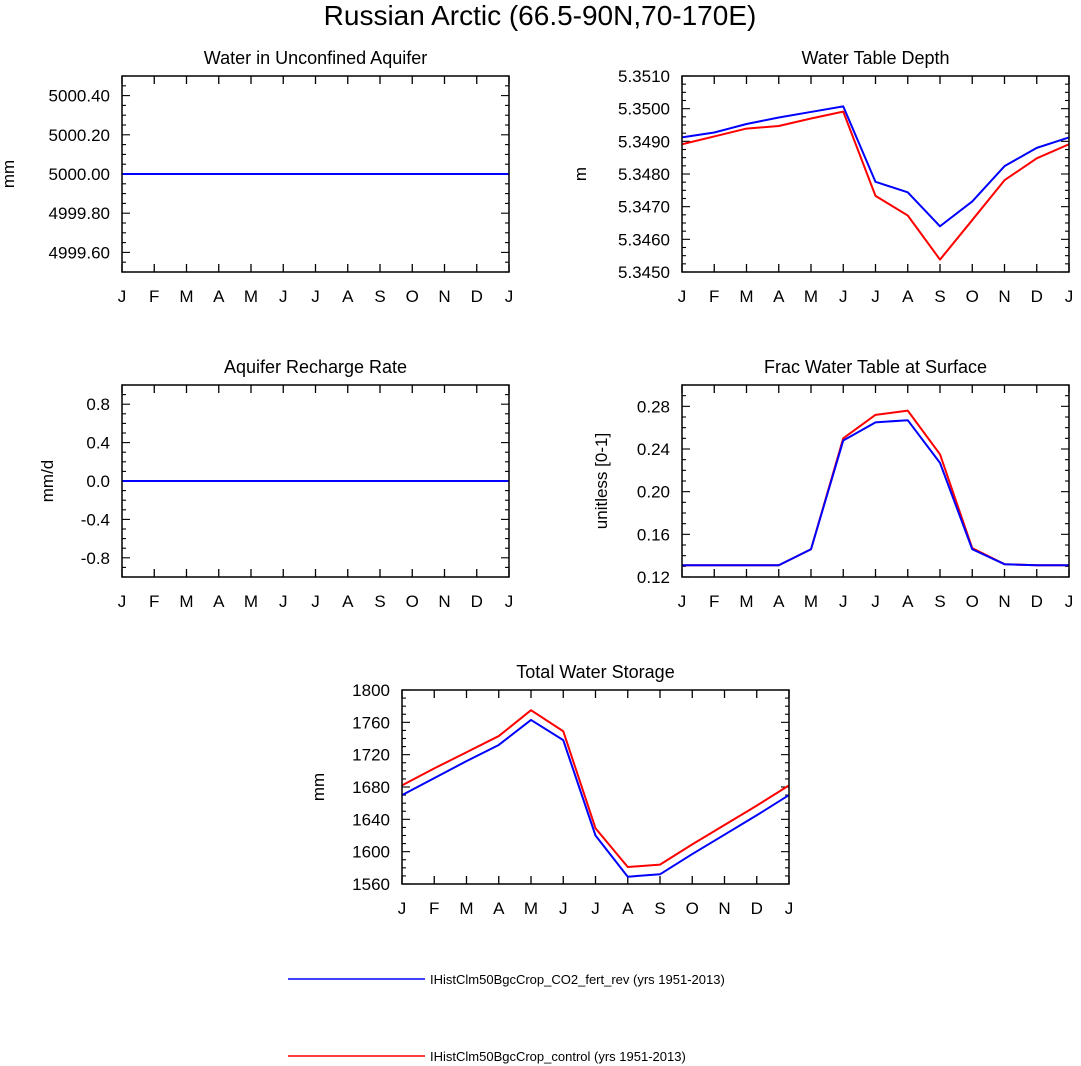  What do you see at coordinates (644, 207) in the screenshot?
I see `y-tick-label: 5.3470` at bounding box center [644, 207].